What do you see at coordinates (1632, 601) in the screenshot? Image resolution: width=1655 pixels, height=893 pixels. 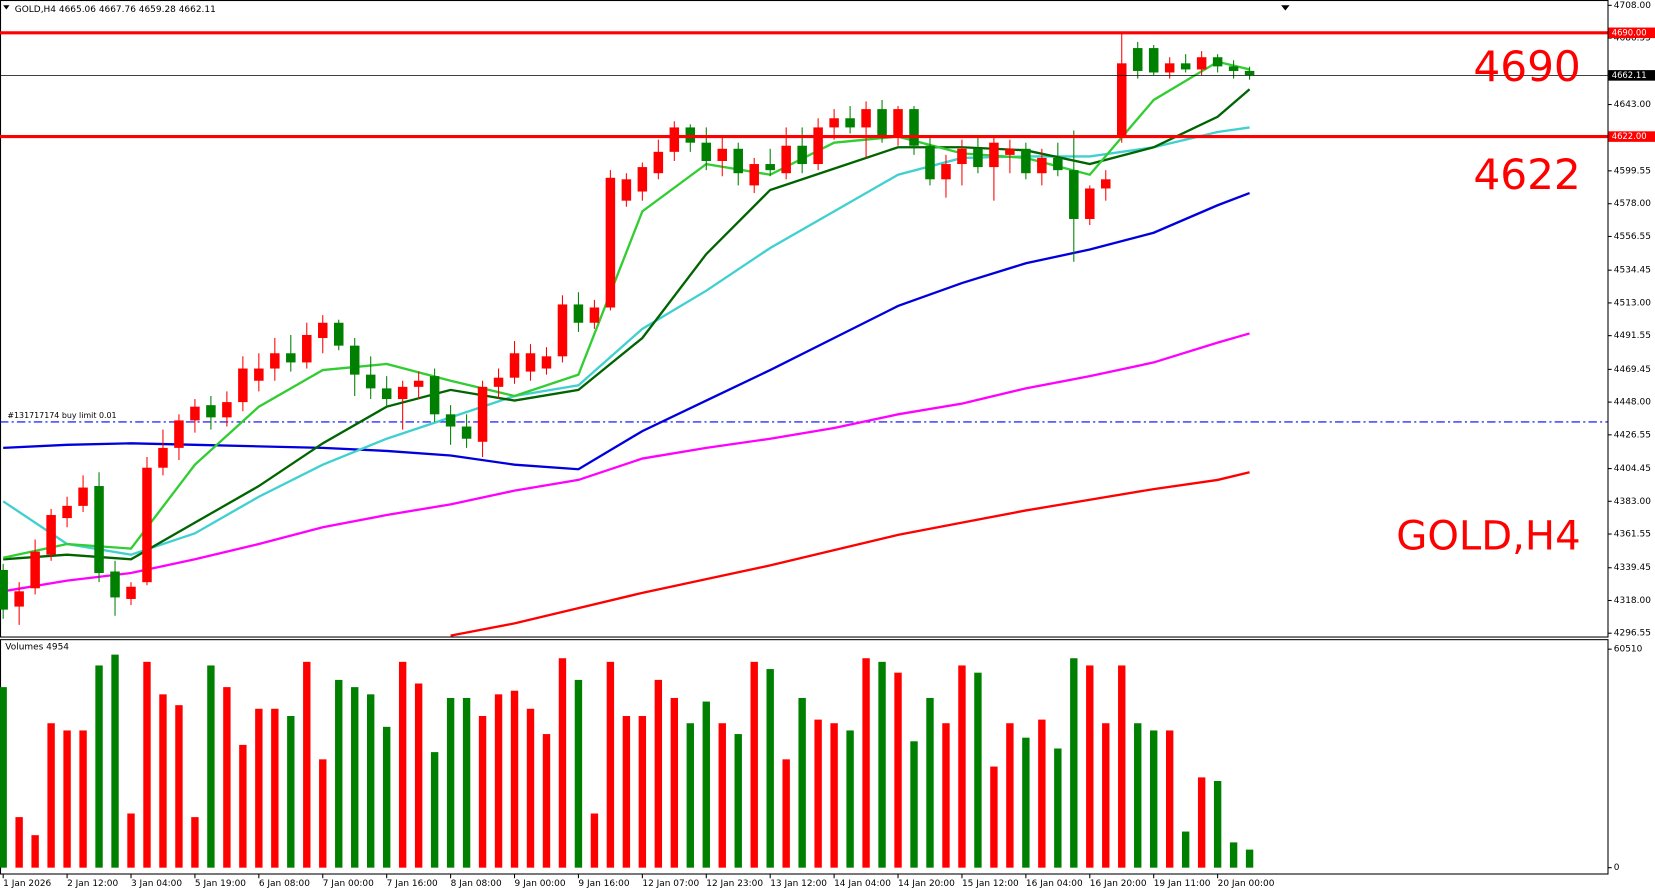 I see `y-tick-label: 4318.00` at bounding box center [1632, 601].